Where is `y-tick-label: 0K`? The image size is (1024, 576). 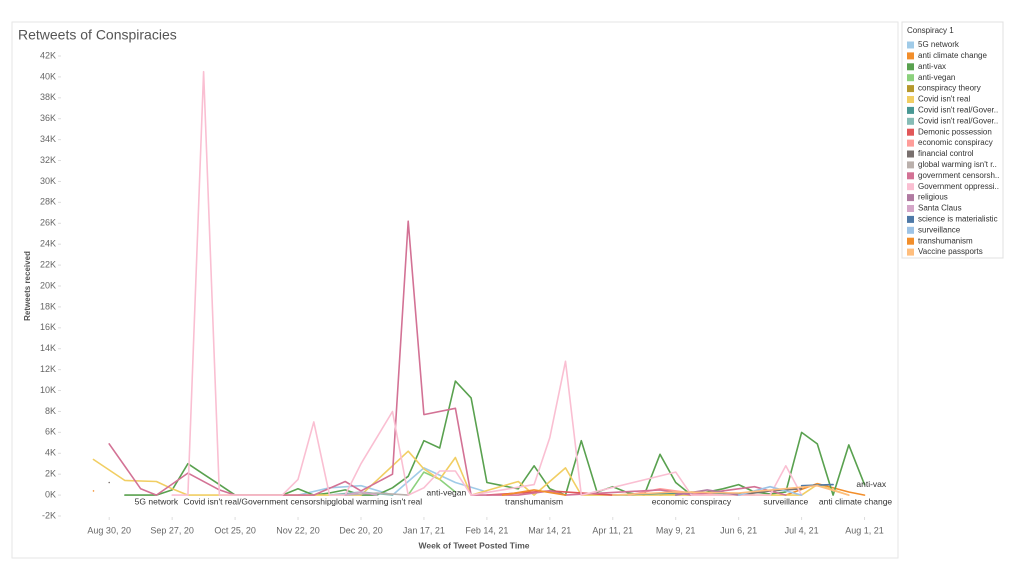
y-tick-label: 0K is located at coordinates (50, 494).